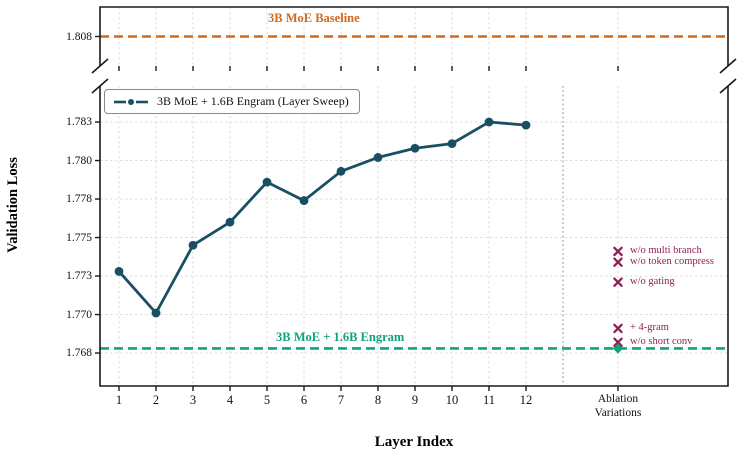  Describe the element at coordinates (193, 400) in the screenshot. I see `x-tick-label: 3` at that location.